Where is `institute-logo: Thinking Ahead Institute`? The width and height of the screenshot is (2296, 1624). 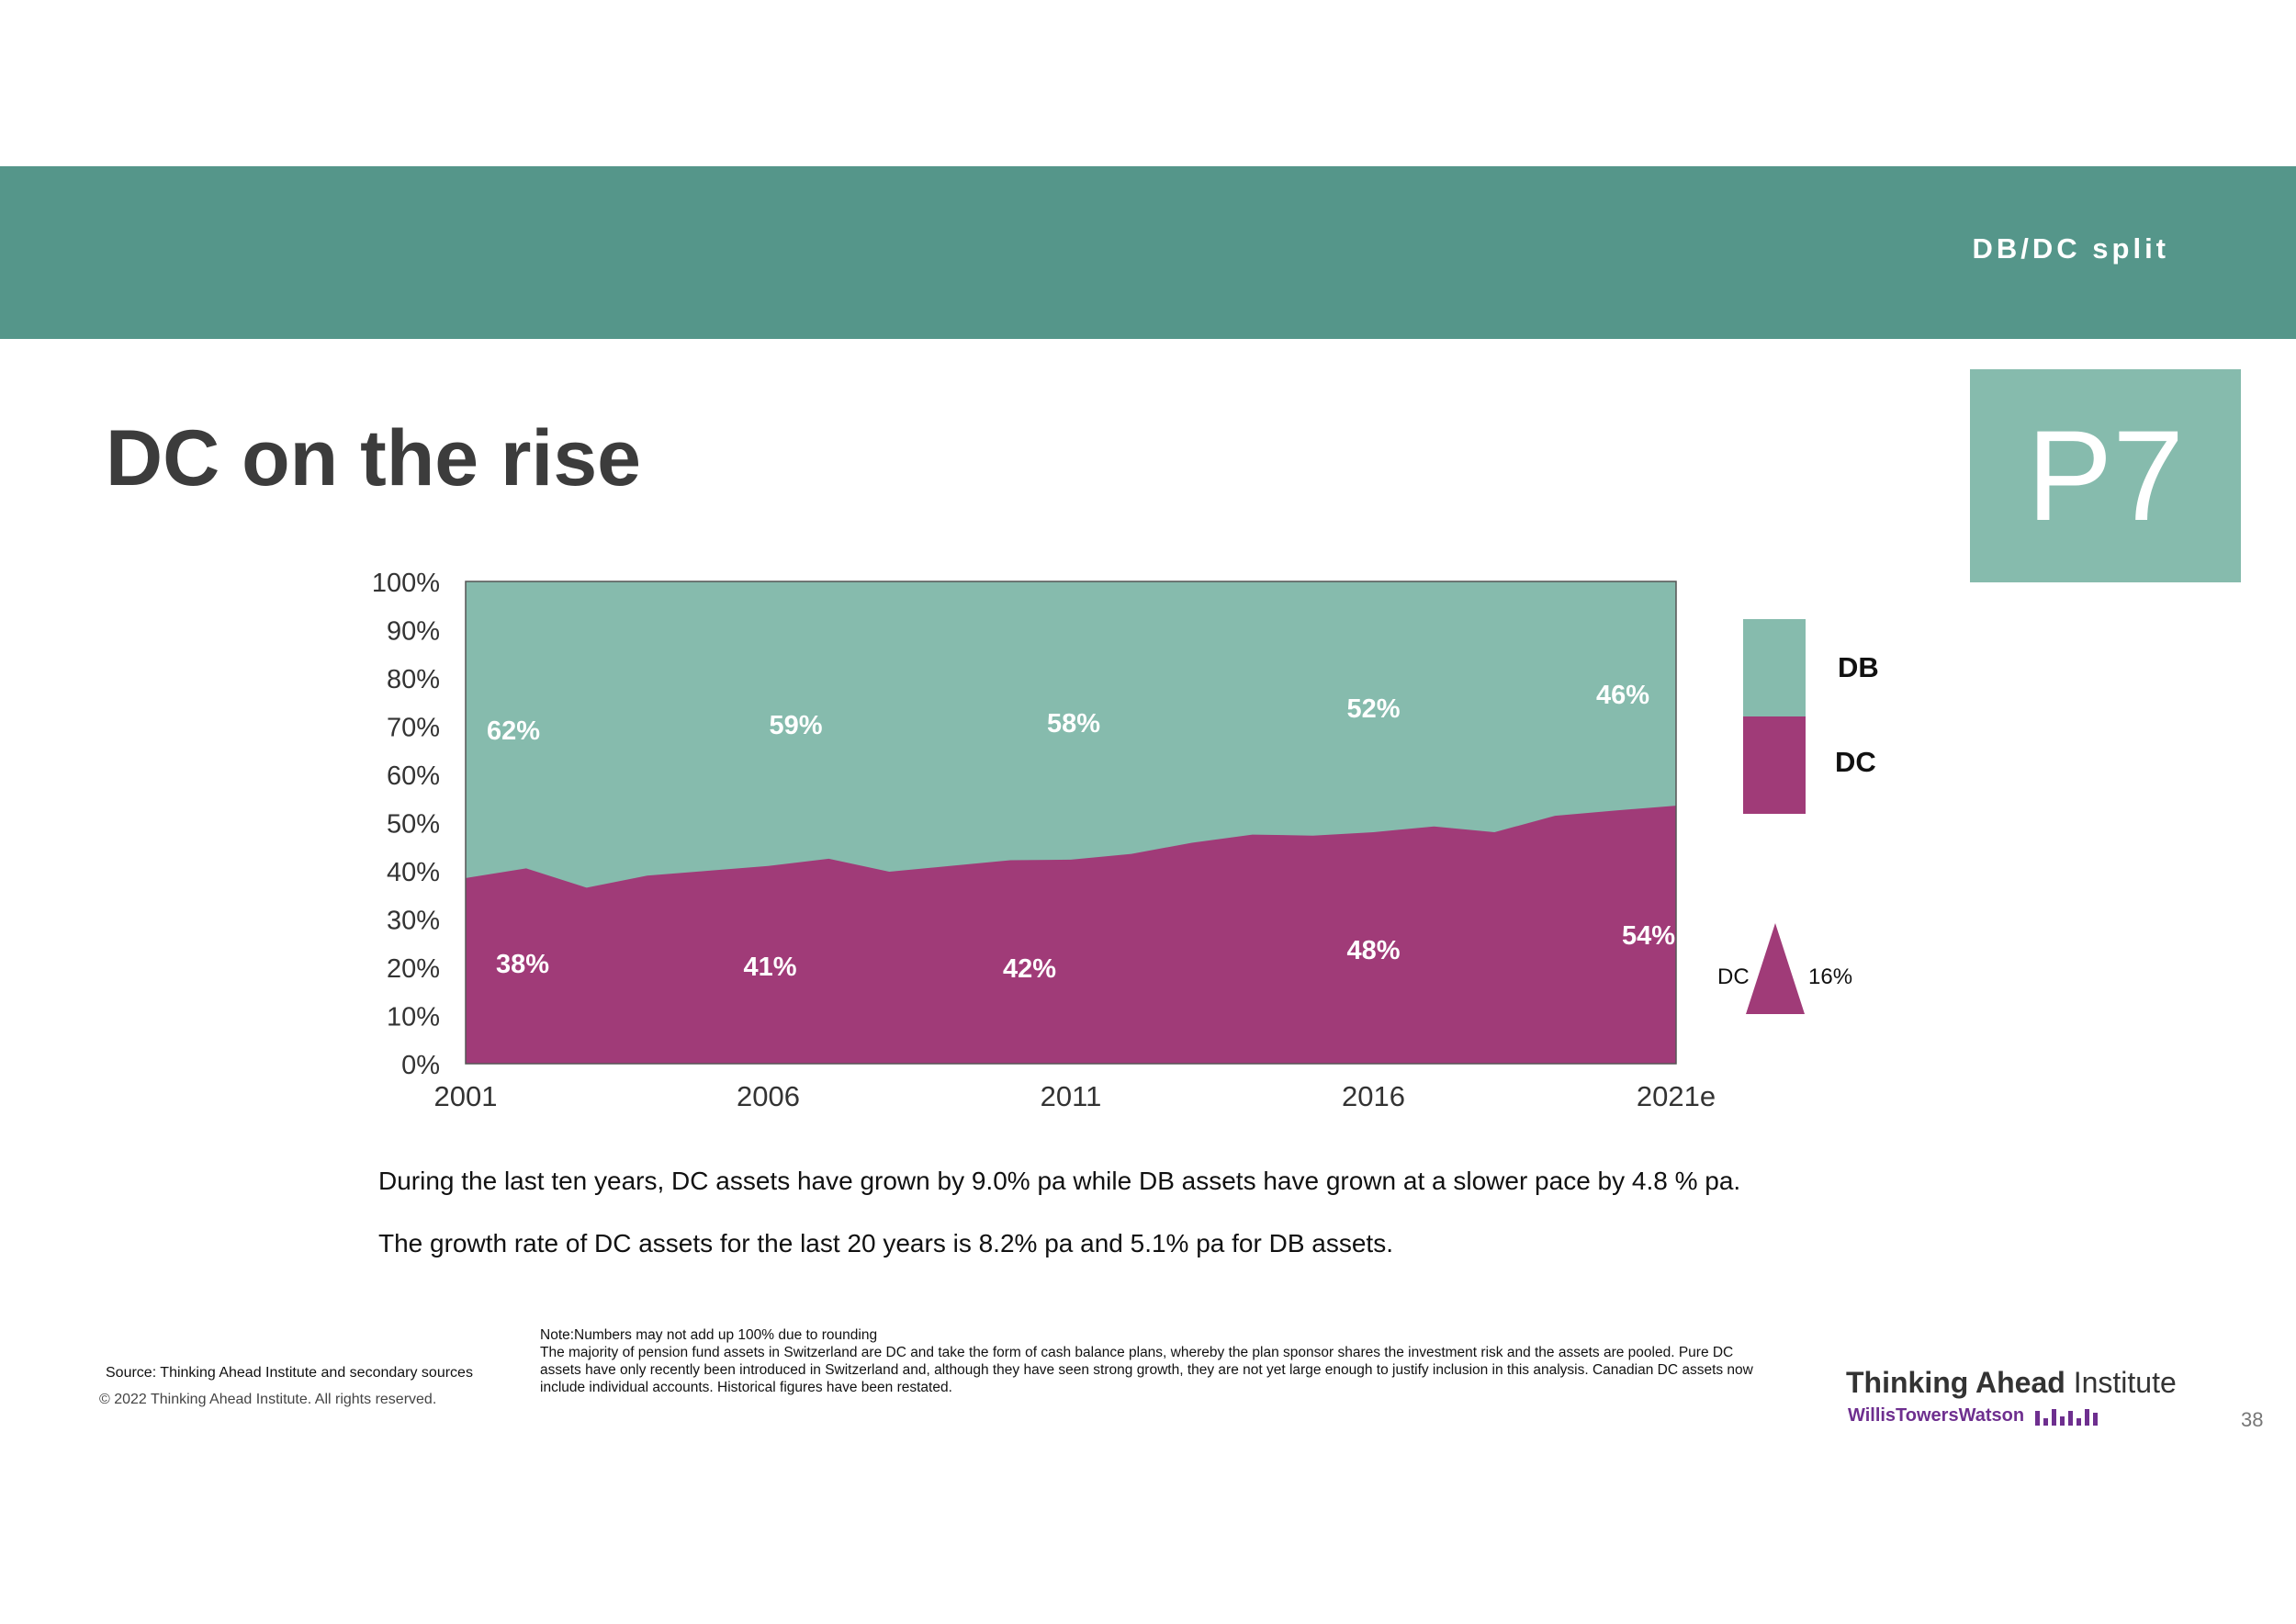
institute-logo: Thinking Ahead Institute is located at coordinates (2011, 1383).